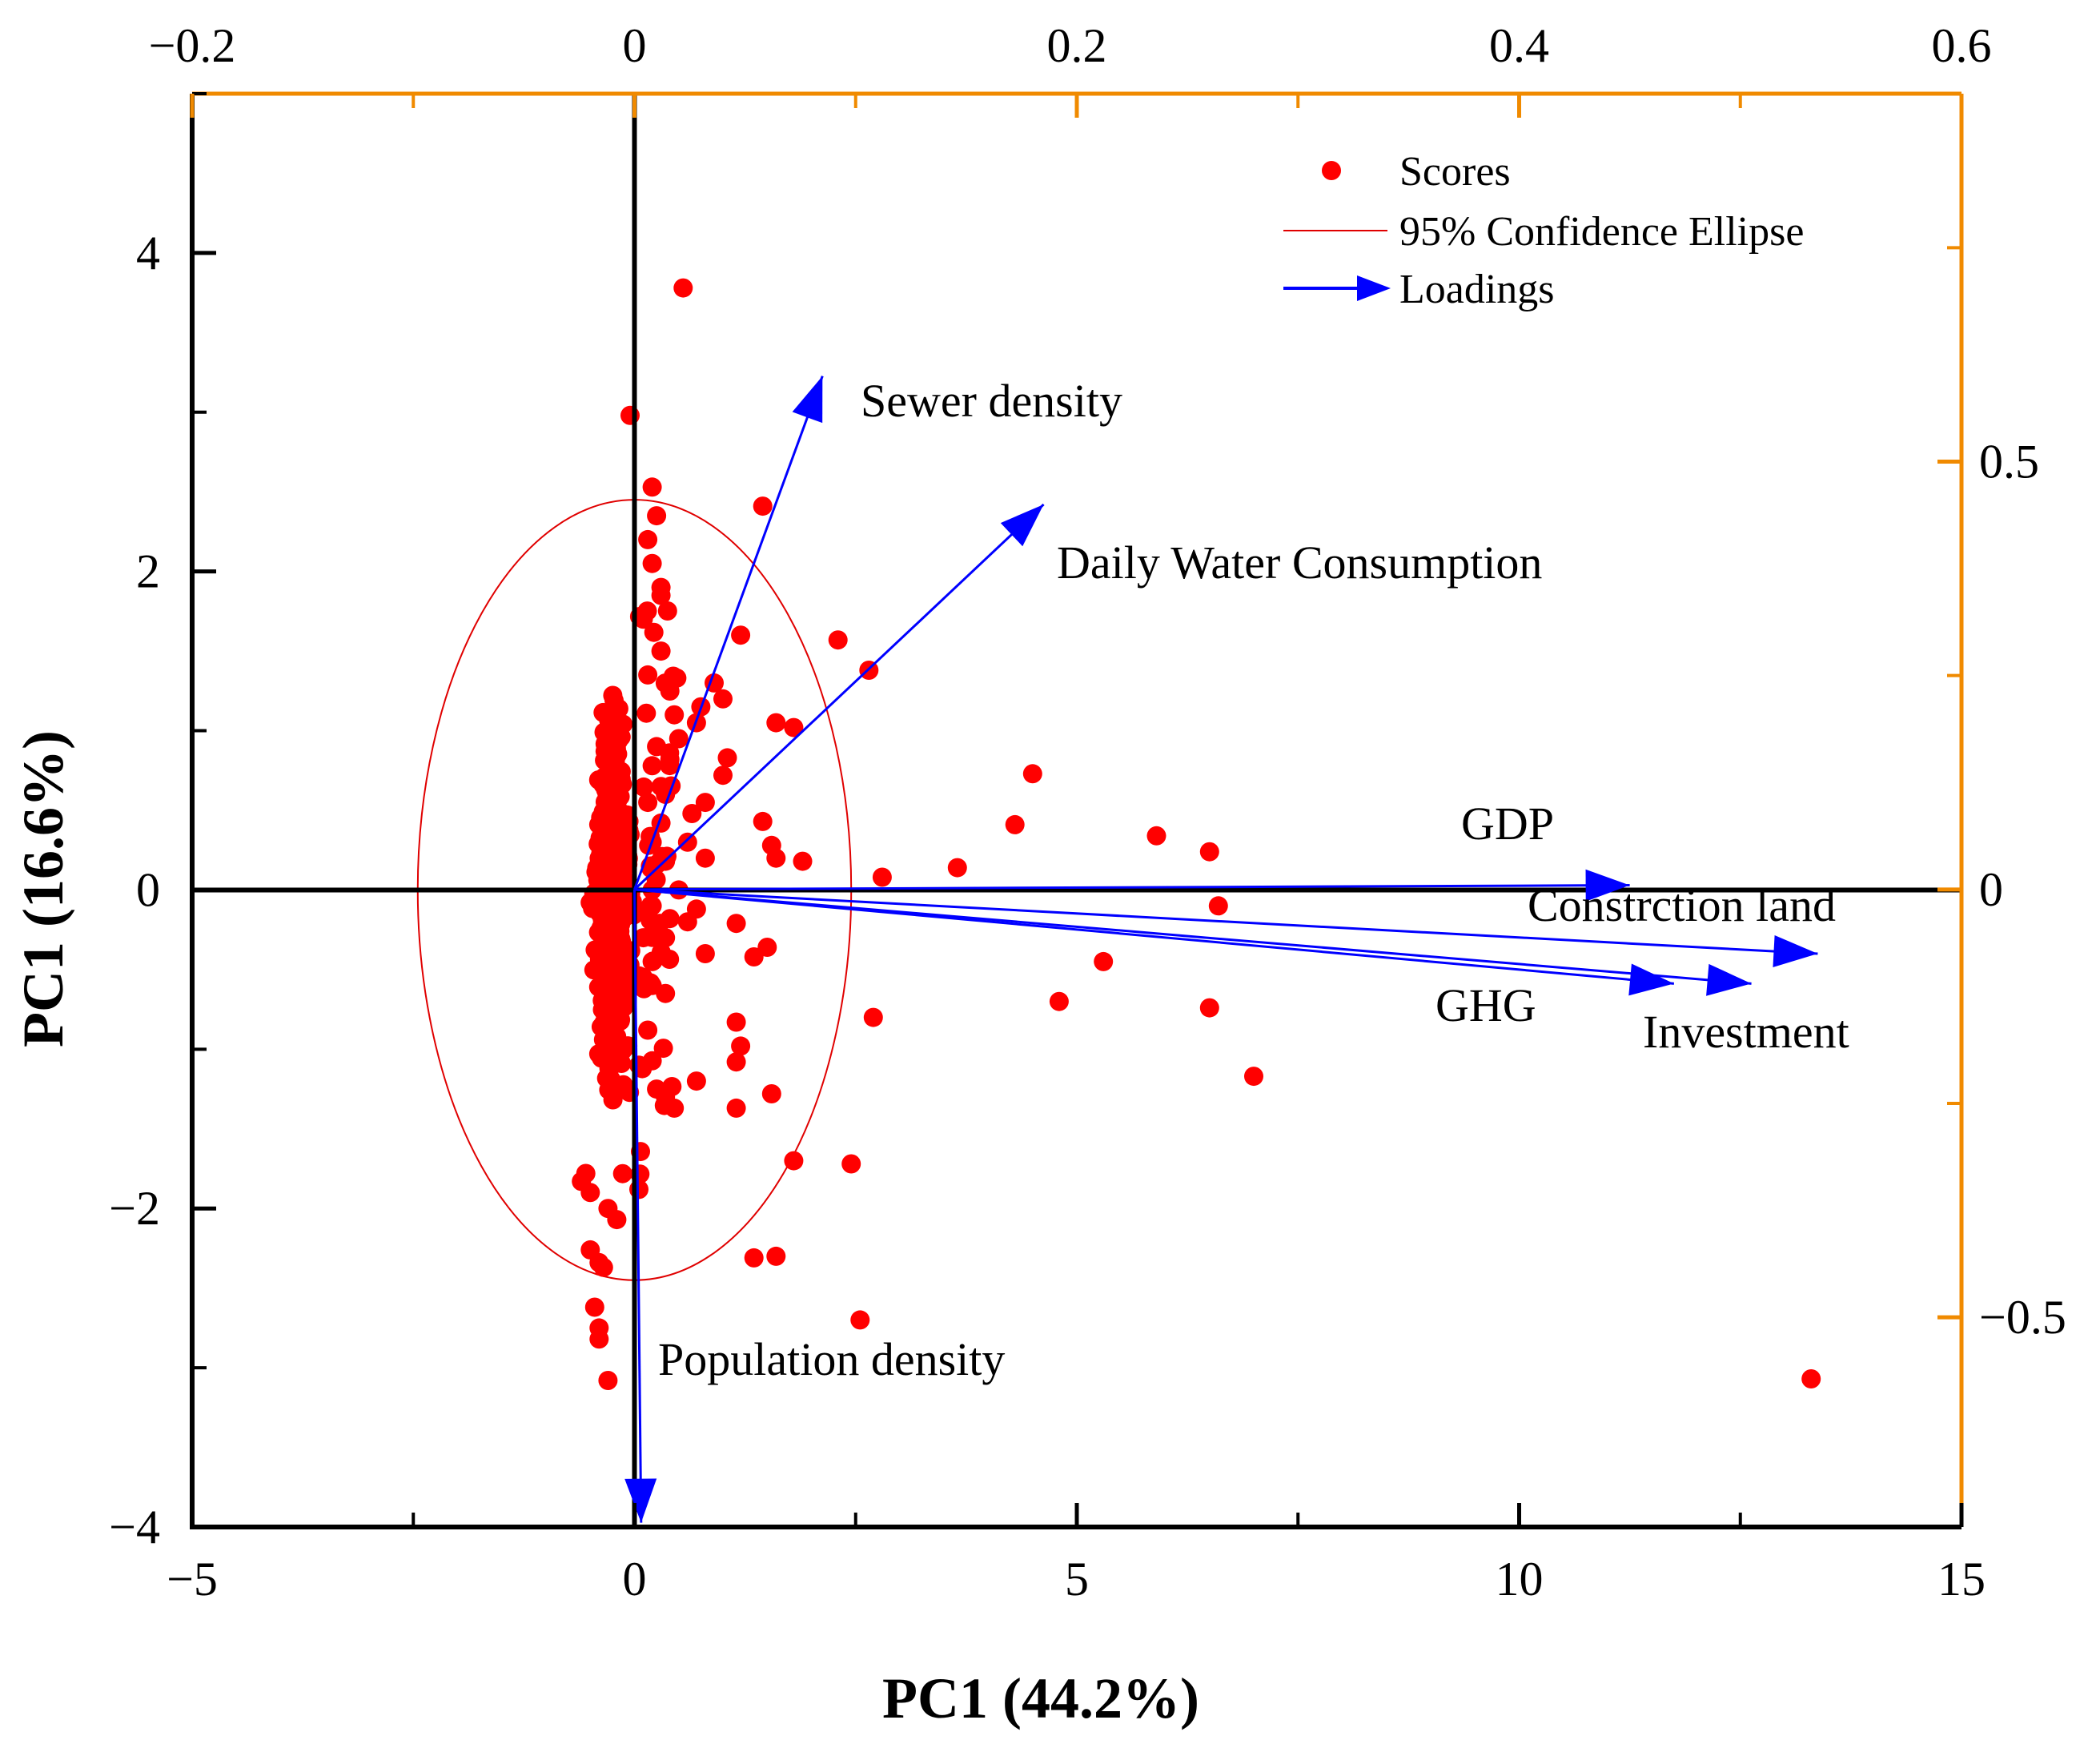 This screenshot has height=1744, width=2100. I want to click on y-tick-label: −4, so click(134, 1527).